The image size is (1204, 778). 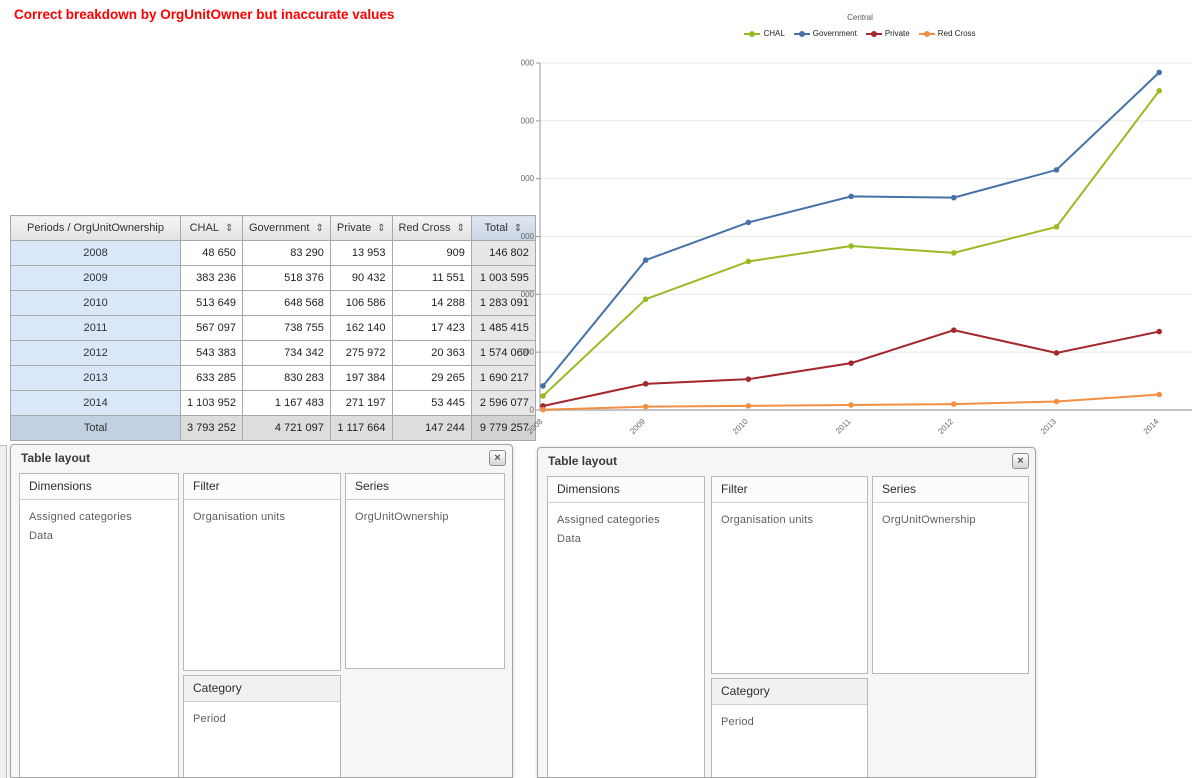 What do you see at coordinates (286, 328) in the screenshot?
I see `value-cell: 738 755` at bounding box center [286, 328].